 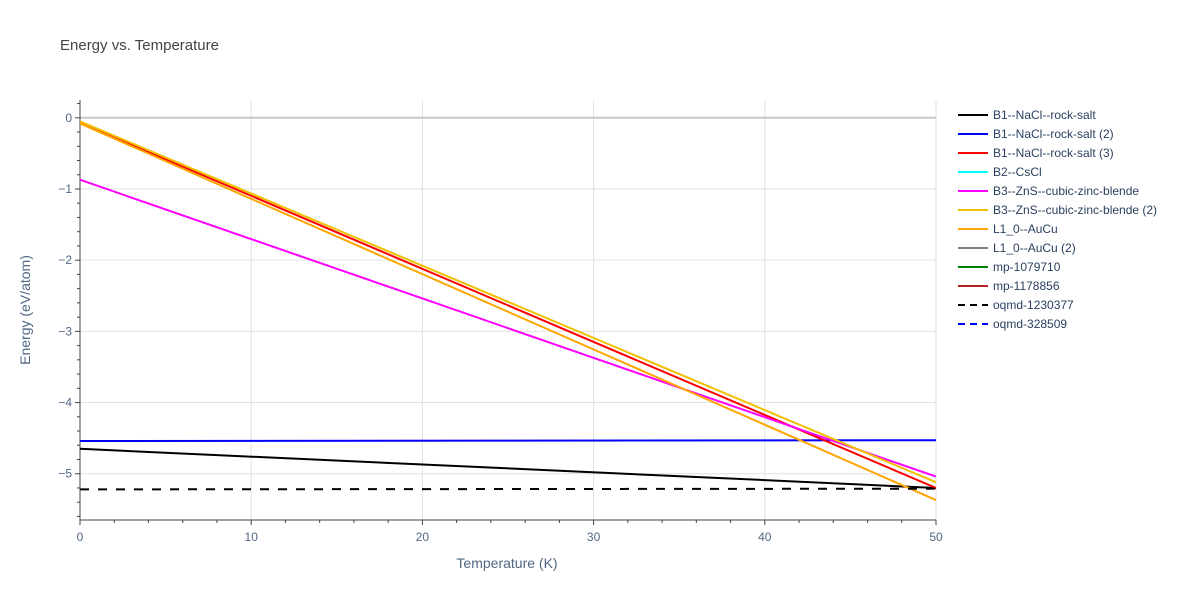 I want to click on y-tick-label: 0, so click(x=68, y=118).